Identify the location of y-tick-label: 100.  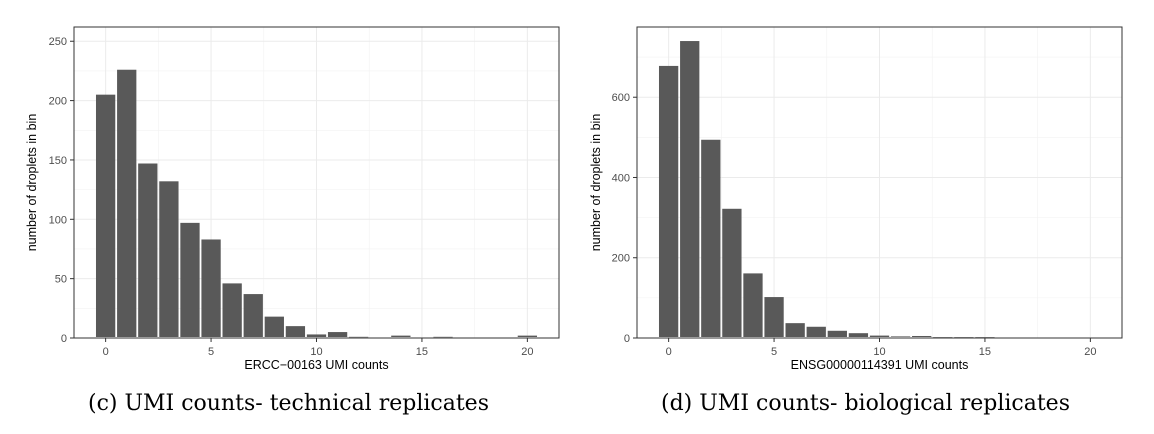
(58, 220).